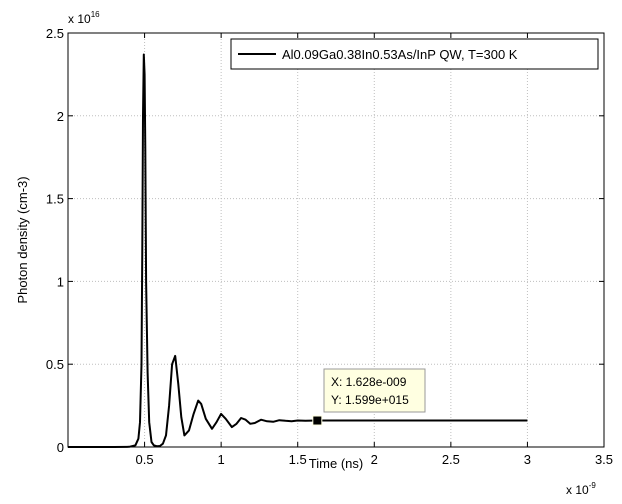 The height and width of the screenshot is (504, 622). What do you see at coordinates (298, 459) in the screenshot?
I see `x-tick-label: 1.5` at bounding box center [298, 459].